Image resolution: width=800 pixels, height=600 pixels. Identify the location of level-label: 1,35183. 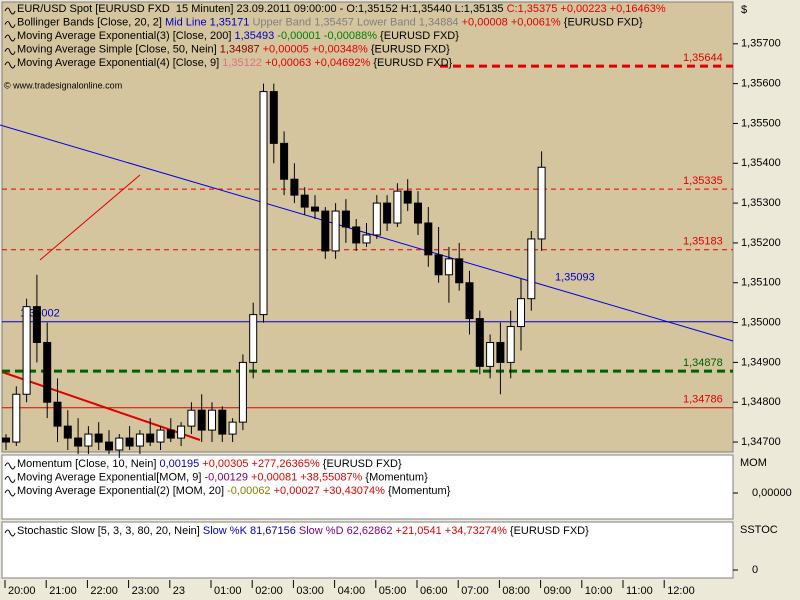
(703, 242).